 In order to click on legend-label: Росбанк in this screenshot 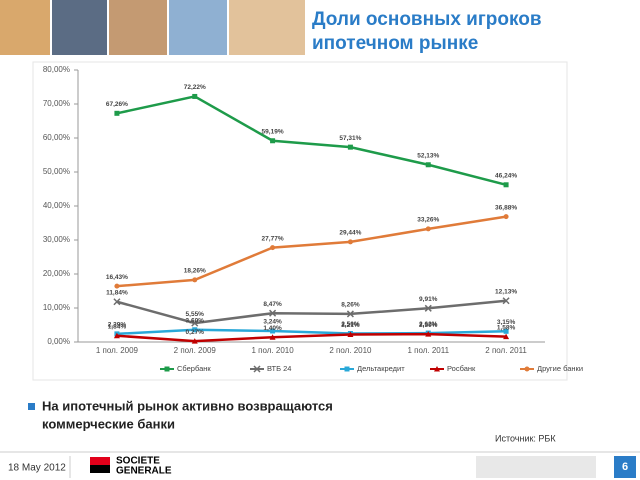, I will do `click(461, 368)`.